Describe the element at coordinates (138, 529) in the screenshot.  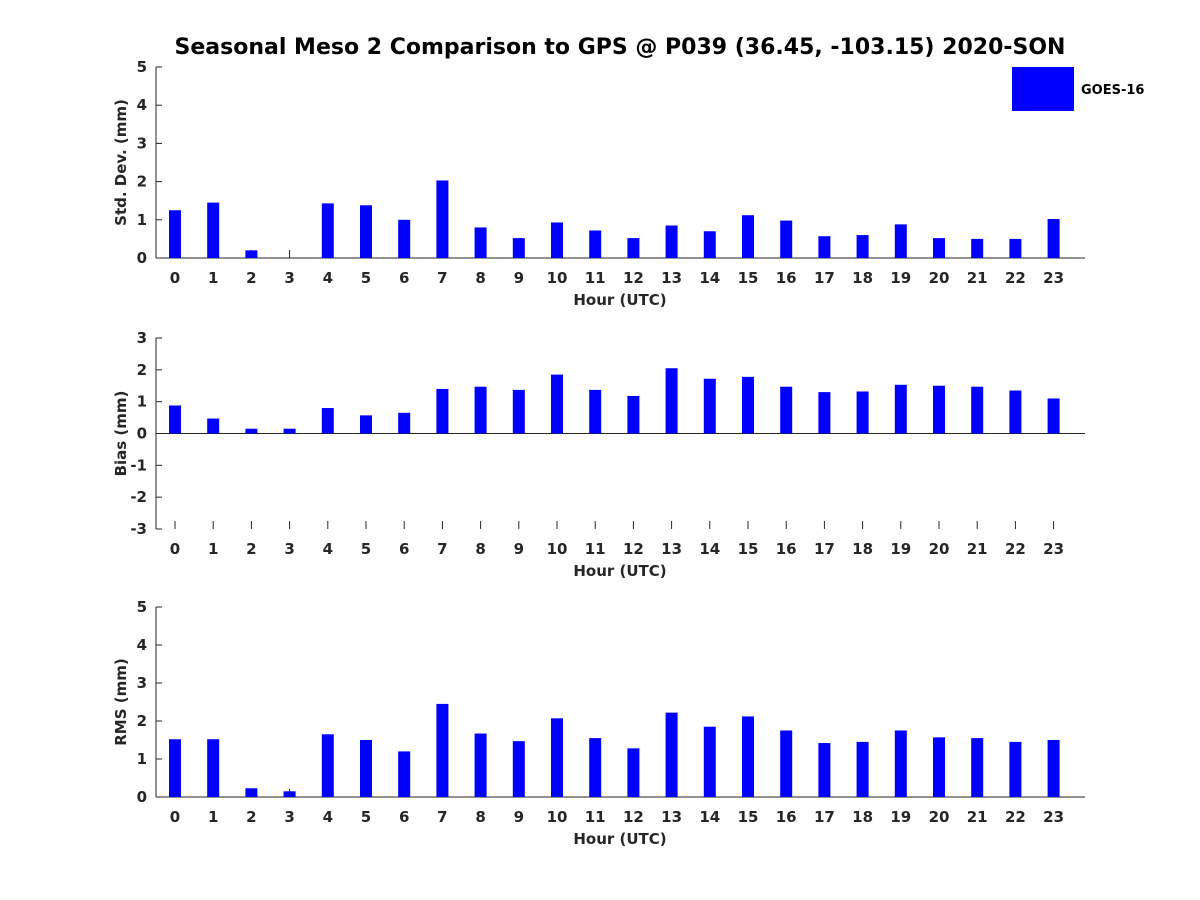
I see `y-tick-label: -3` at that location.